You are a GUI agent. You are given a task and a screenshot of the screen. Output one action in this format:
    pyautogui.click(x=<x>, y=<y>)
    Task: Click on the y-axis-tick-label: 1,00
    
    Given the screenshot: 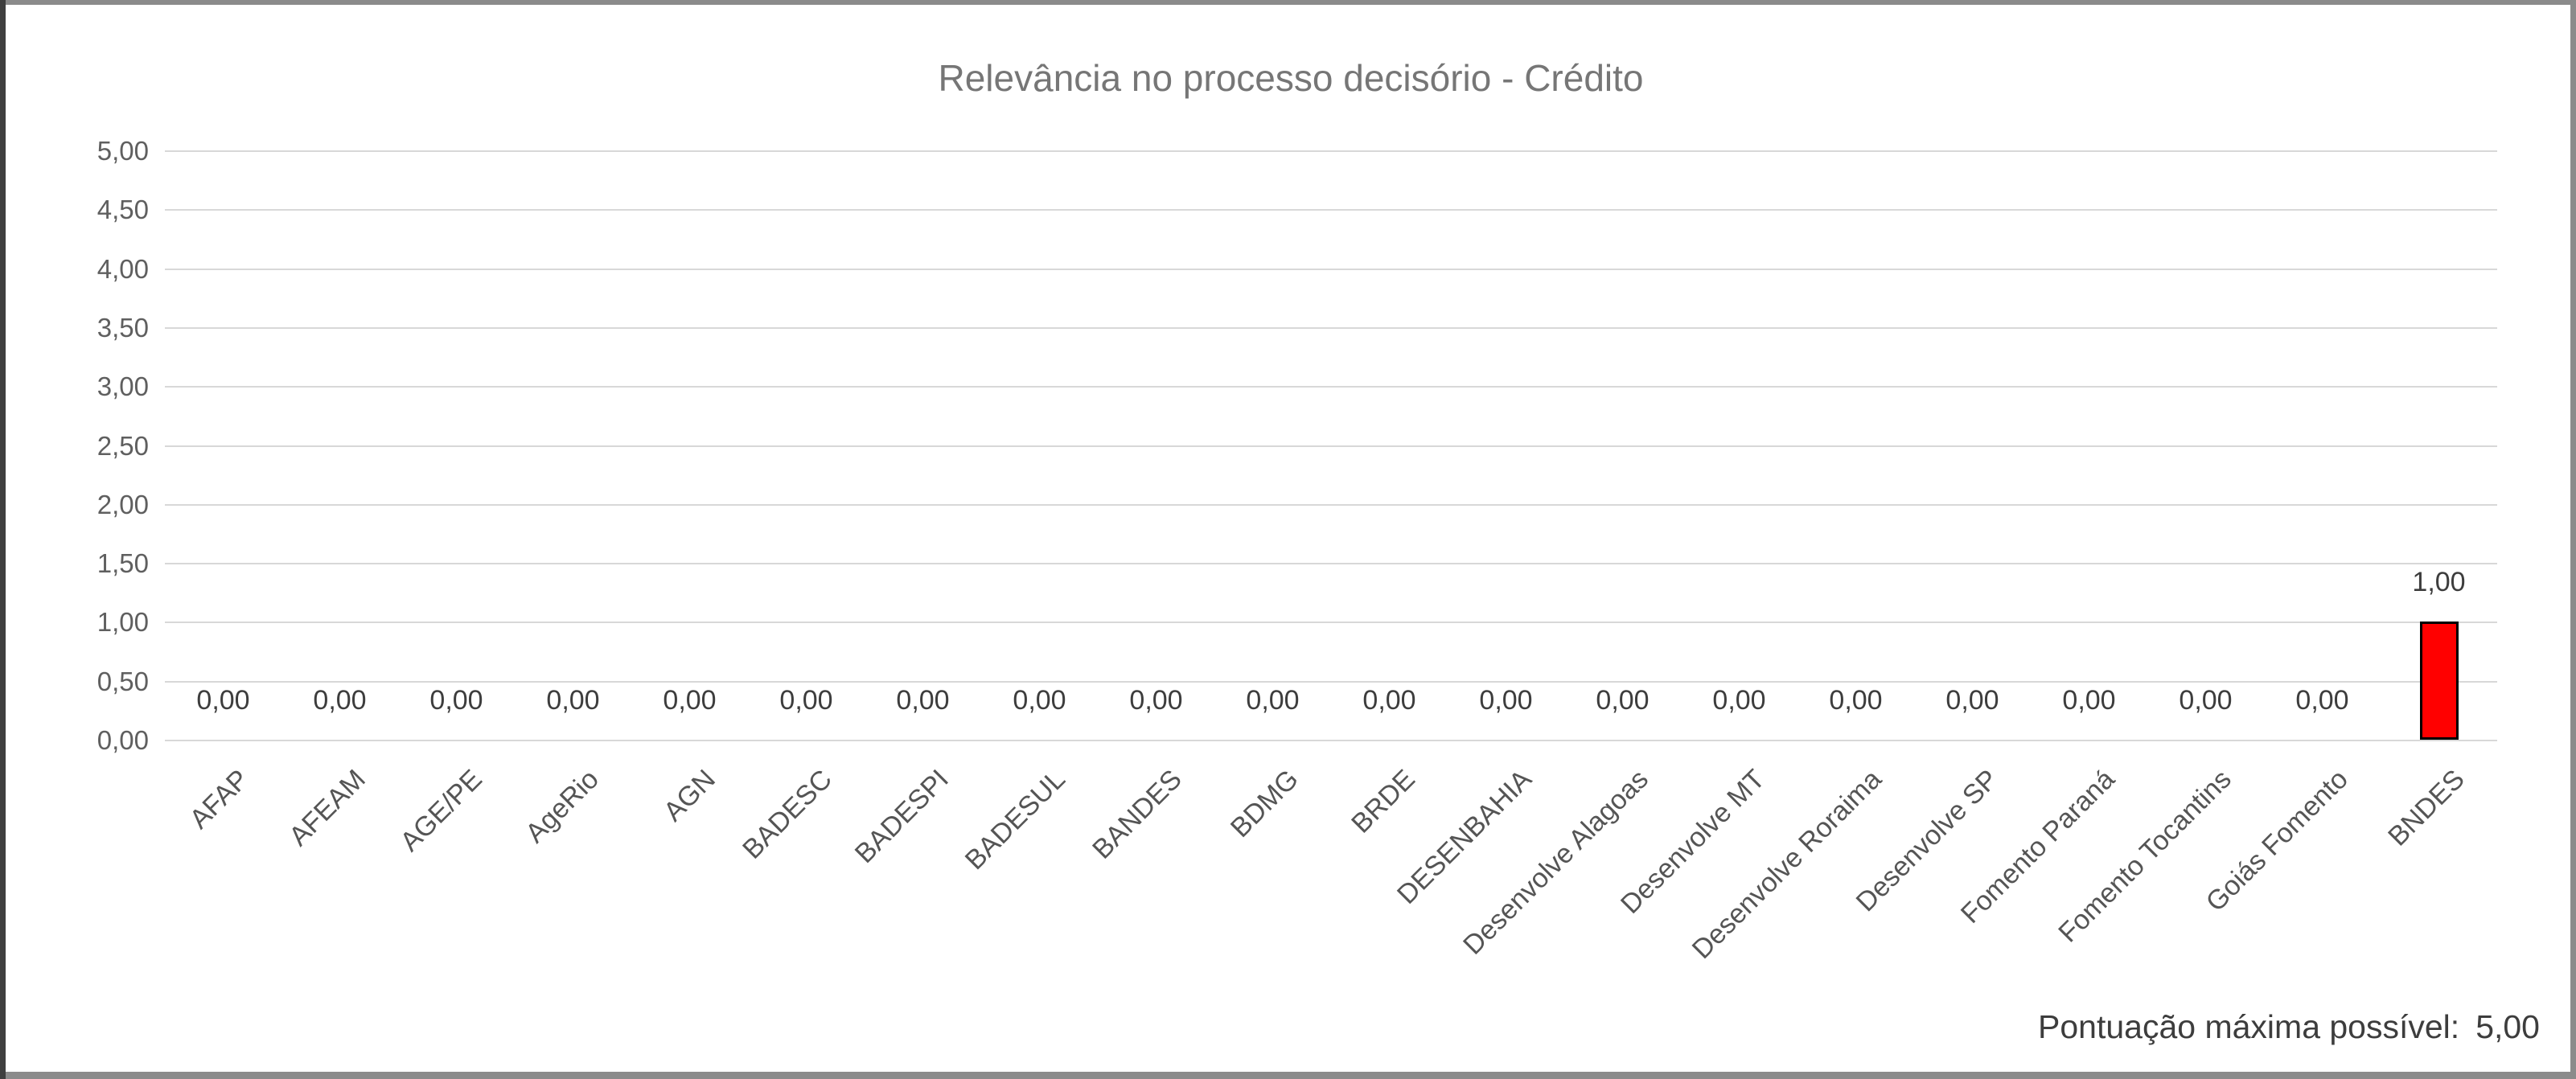 What is the action you would take?
    pyautogui.click(x=123, y=622)
    